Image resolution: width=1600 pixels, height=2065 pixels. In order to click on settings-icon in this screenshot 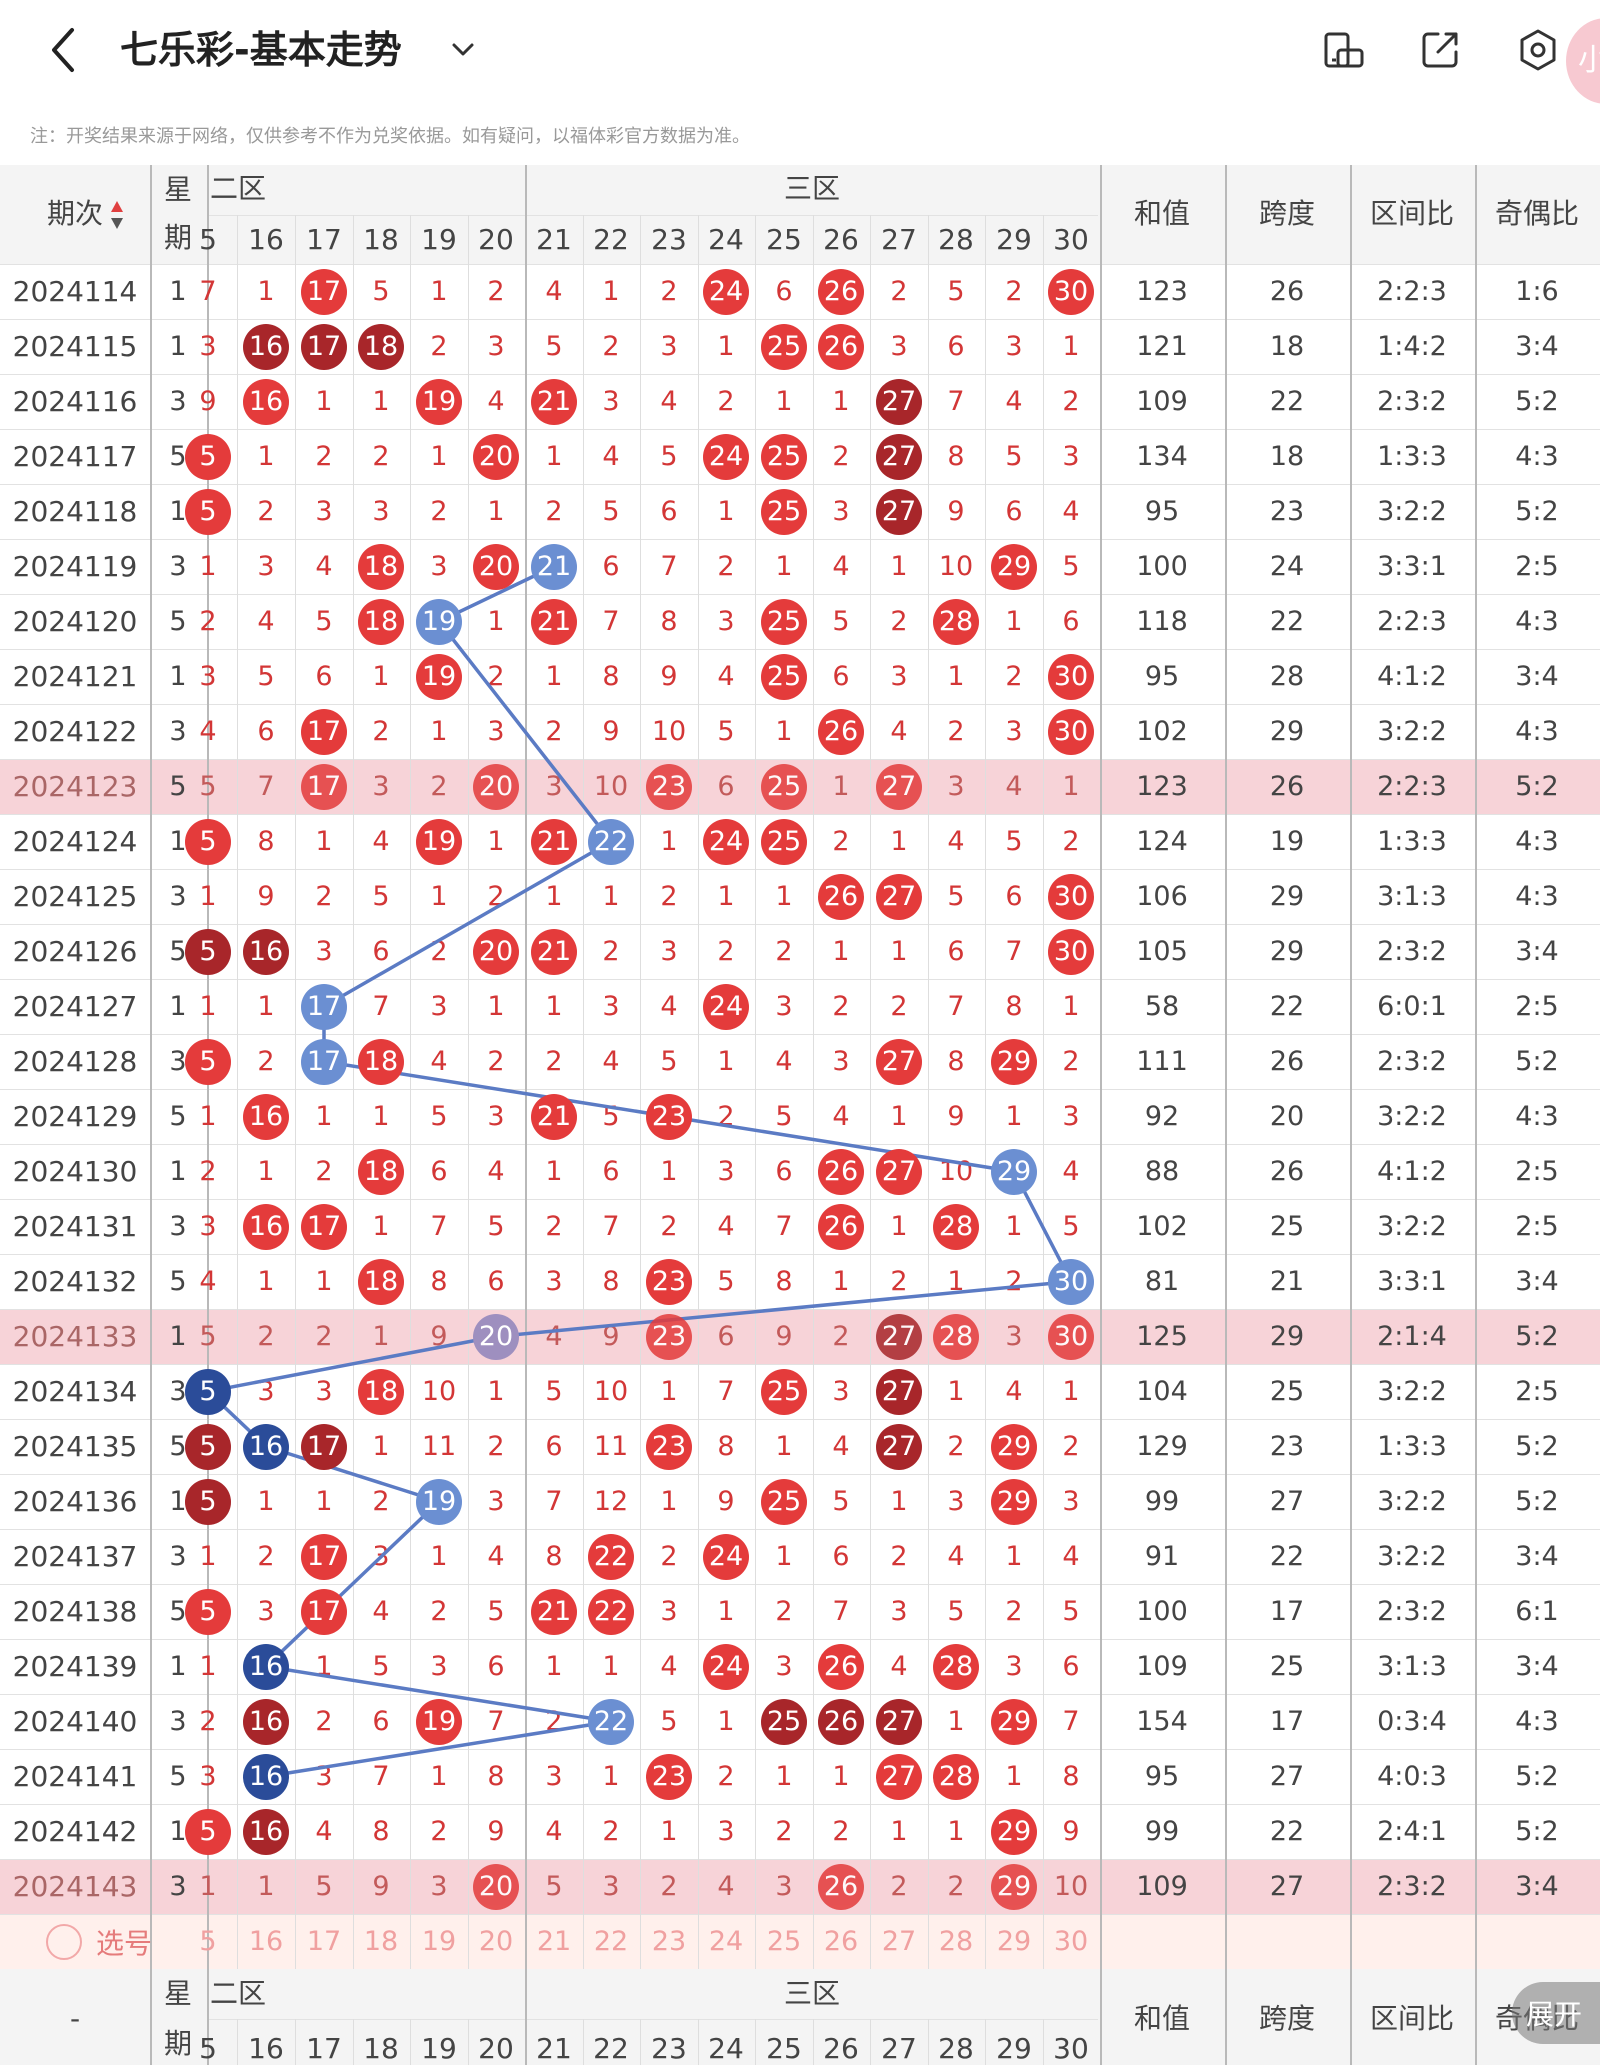, I will do `click(1538, 50)`.